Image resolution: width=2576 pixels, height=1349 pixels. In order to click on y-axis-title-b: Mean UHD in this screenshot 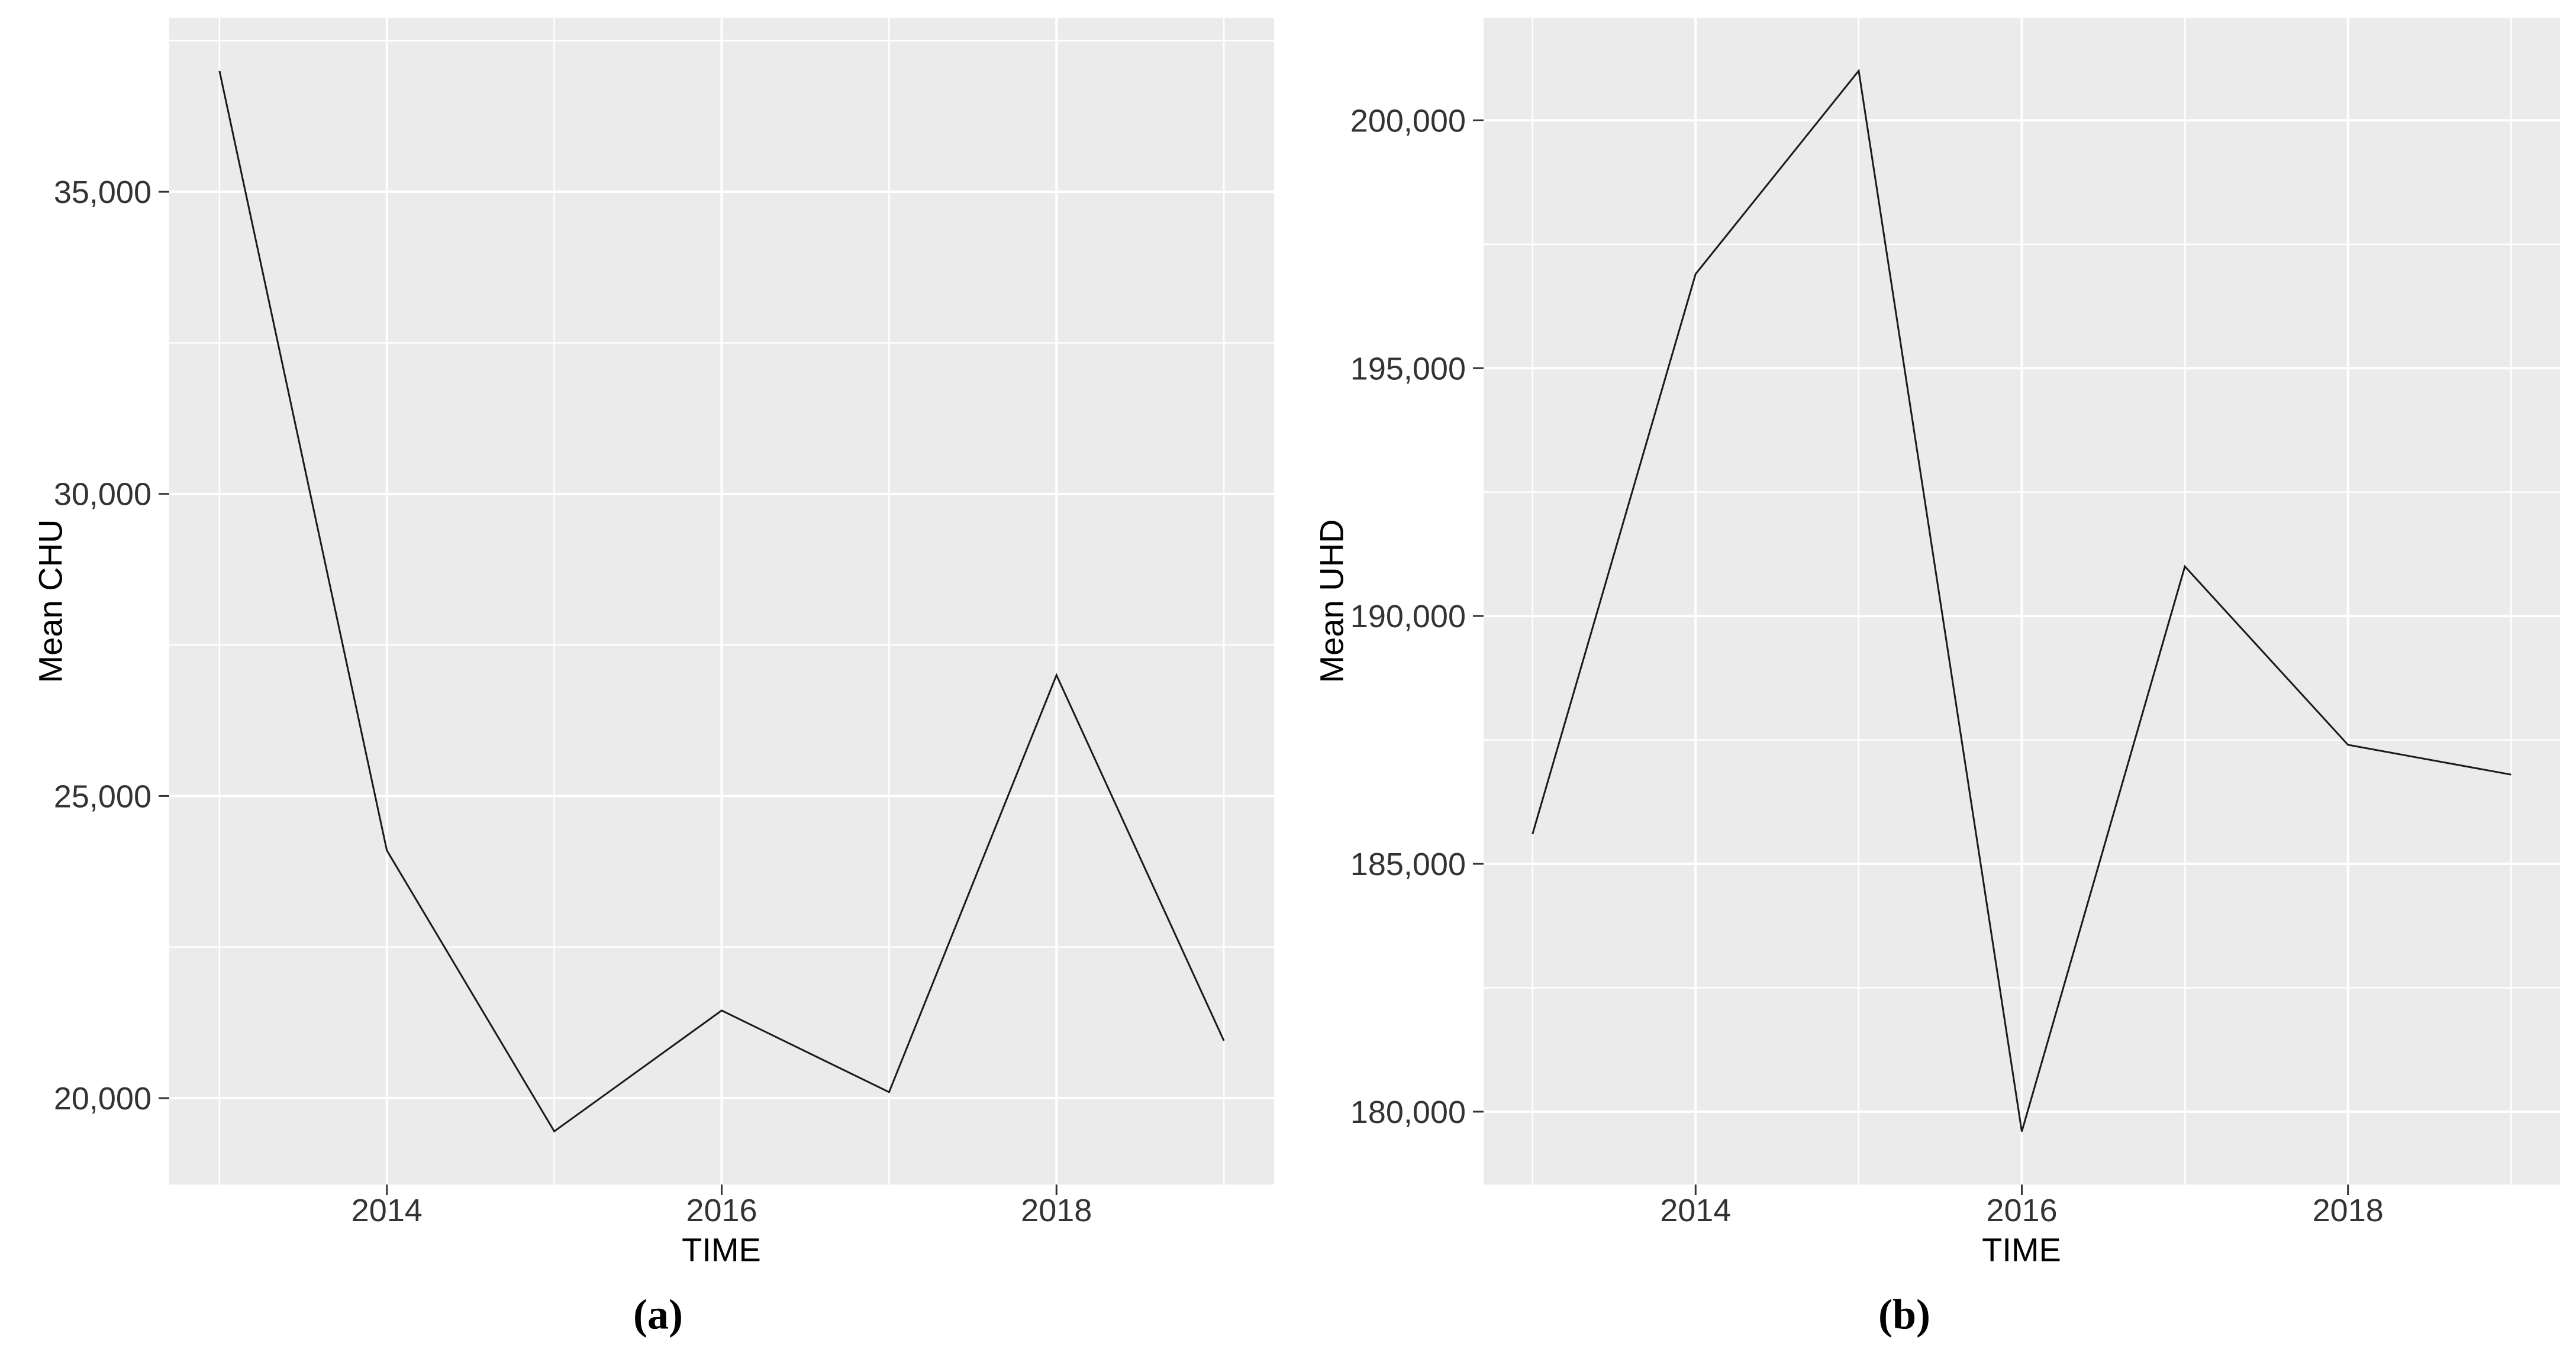, I will do `click(1331, 601)`.